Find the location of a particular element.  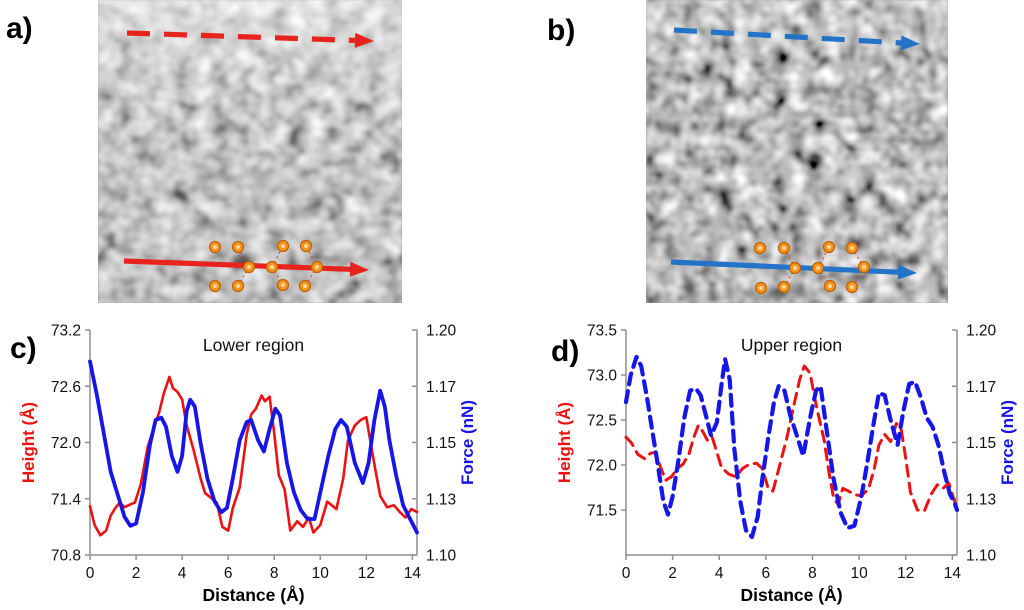

chart-title: Lower region is located at coordinates (253, 345).